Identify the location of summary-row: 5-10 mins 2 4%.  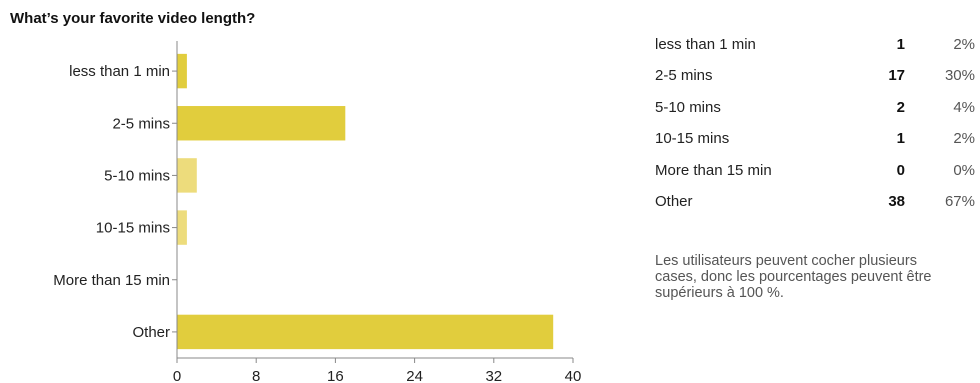
(815, 114).